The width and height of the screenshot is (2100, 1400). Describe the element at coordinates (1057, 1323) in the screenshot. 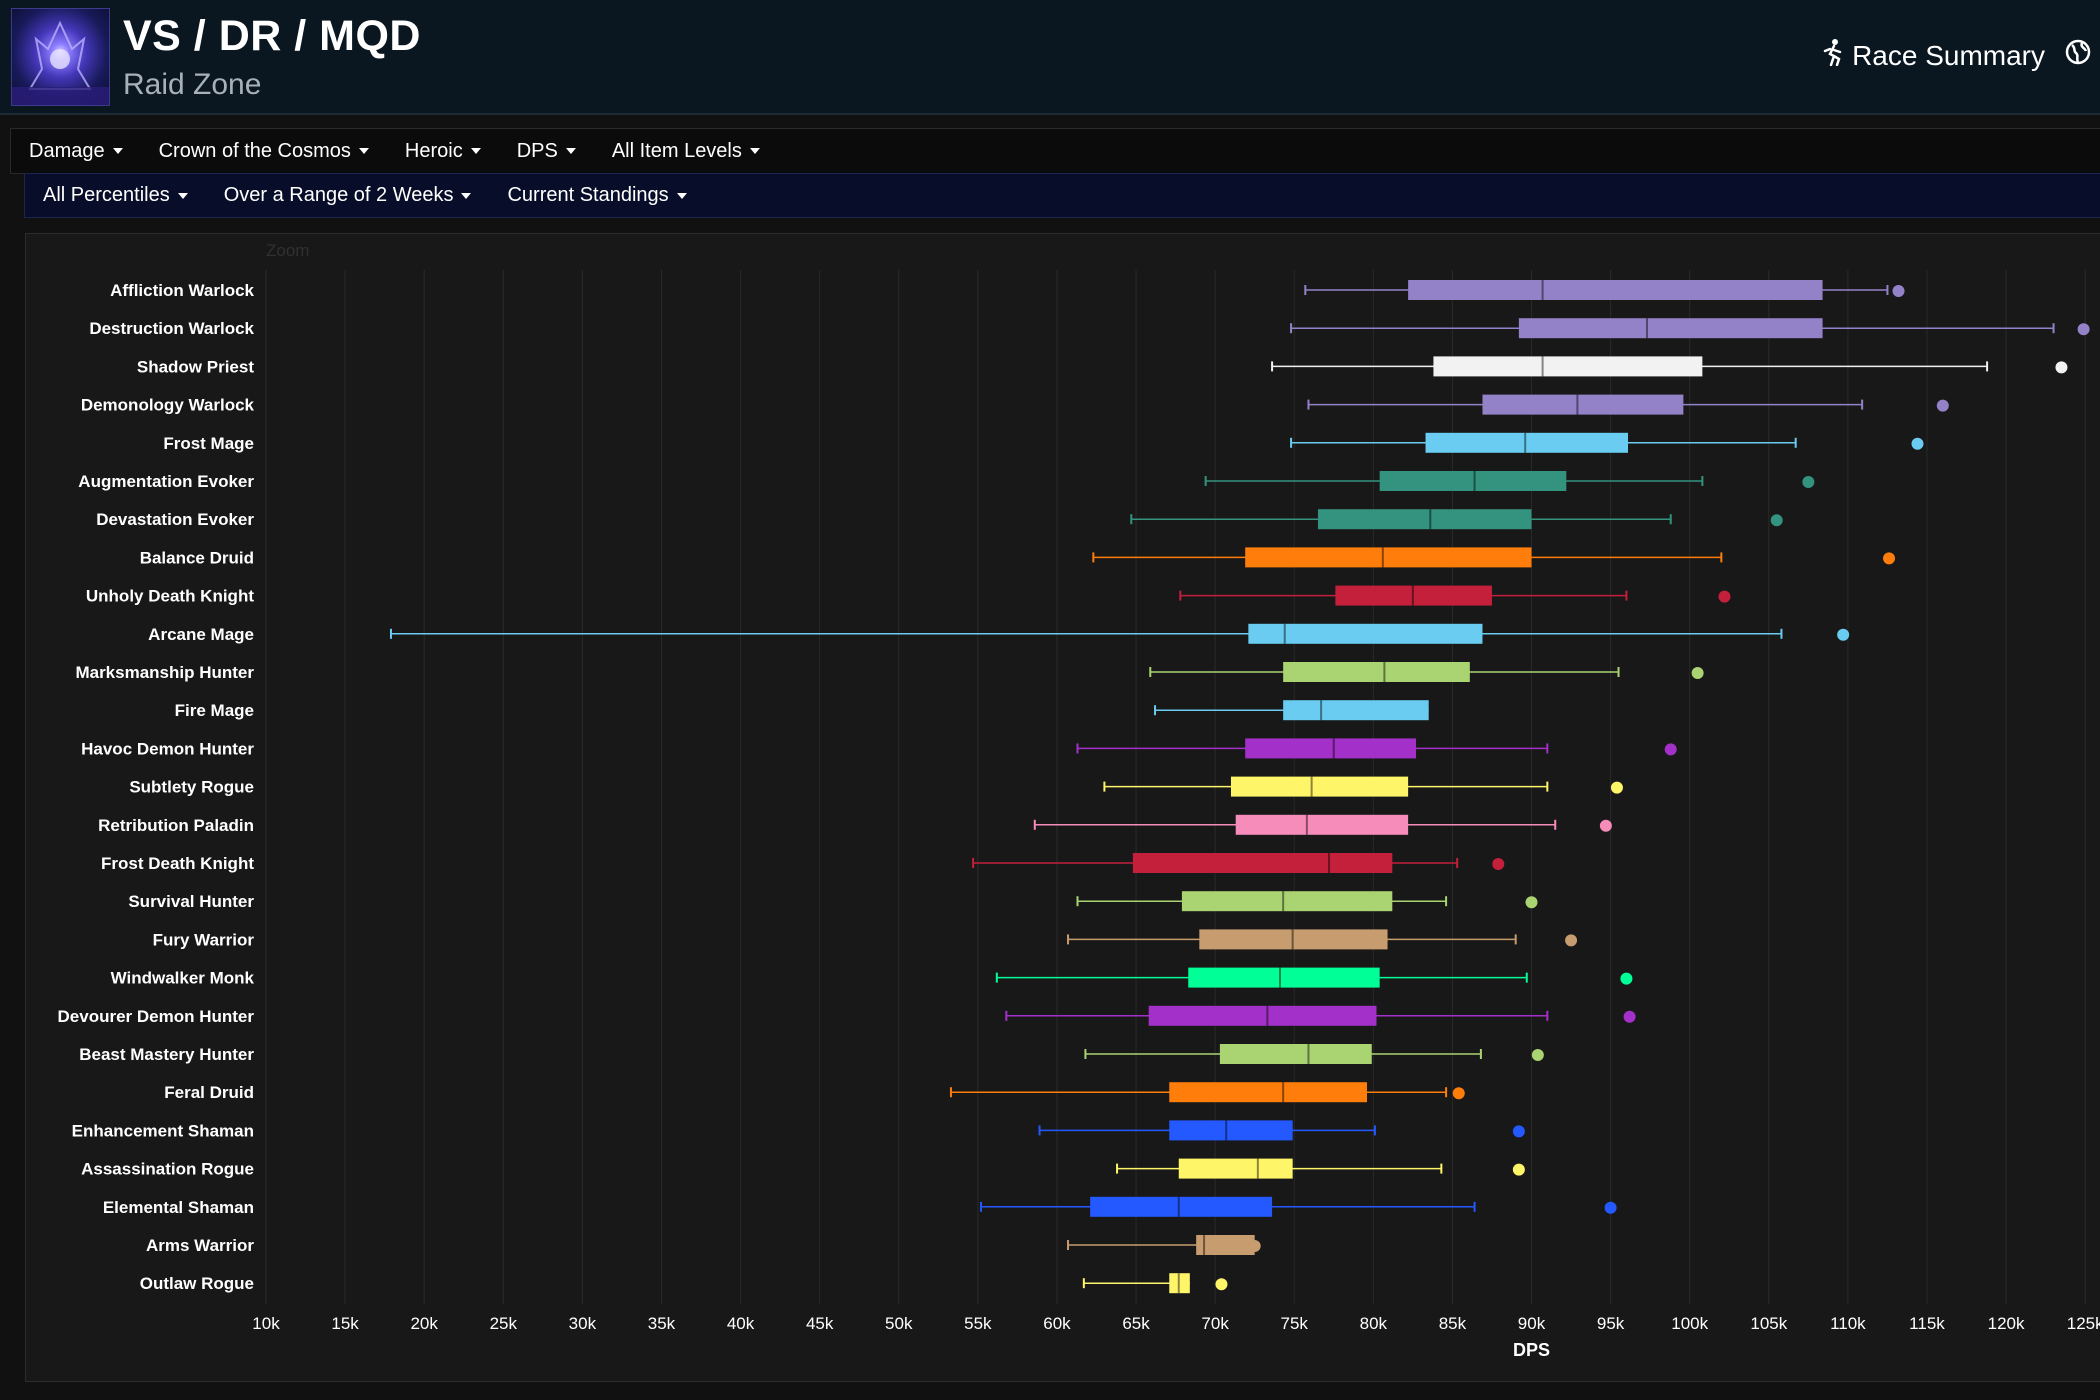

I see `x-tick-label: 60k` at that location.